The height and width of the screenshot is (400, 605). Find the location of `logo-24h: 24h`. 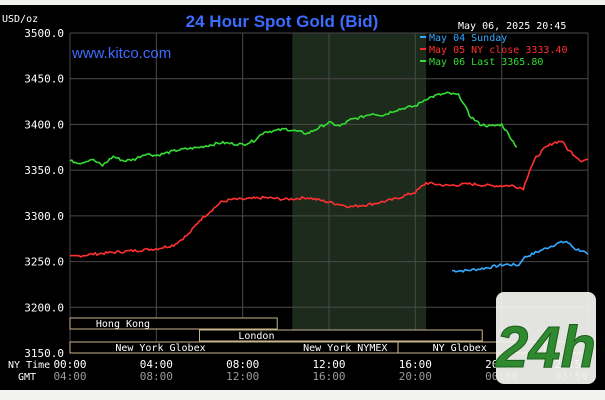

logo-24h: 24h is located at coordinates (545, 338).